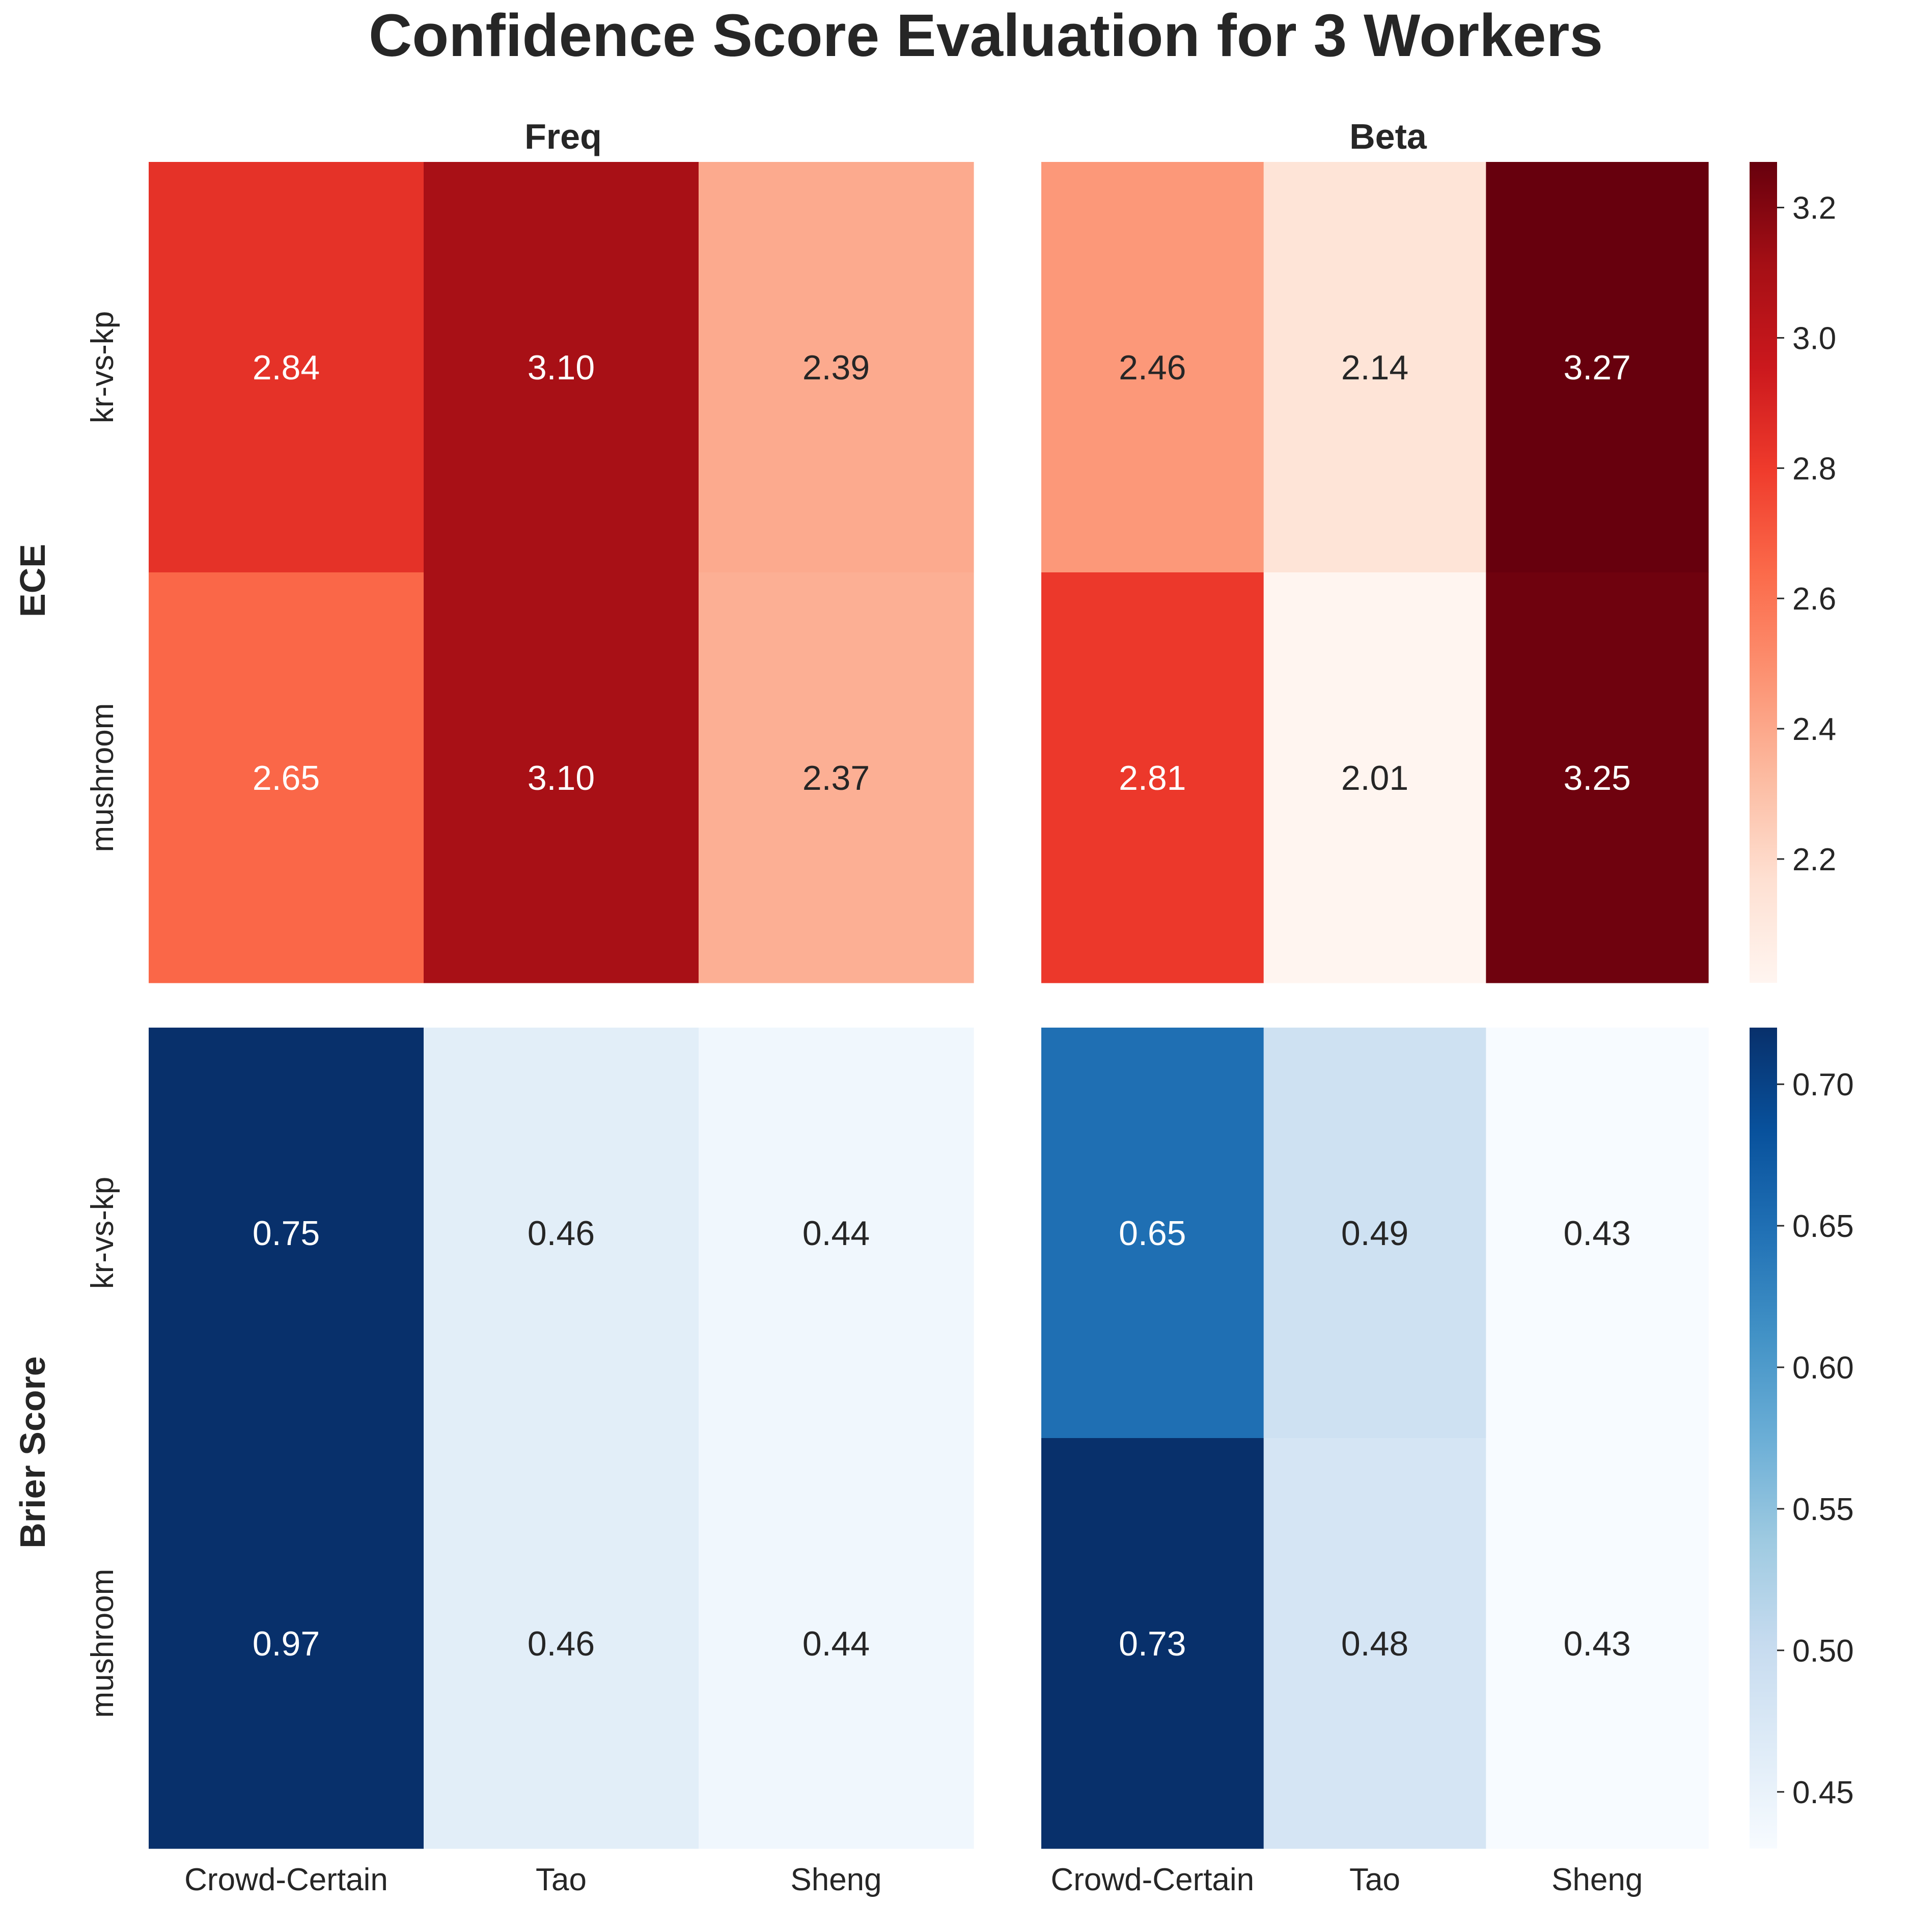 This screenshot has width=1912, height=1932. What do you see at coordinates (286, 1879) in the screenshot?
I see `x-tick-label-freq-crowd-certain: Crowd-Certain` at bounding box center [286, 1879].